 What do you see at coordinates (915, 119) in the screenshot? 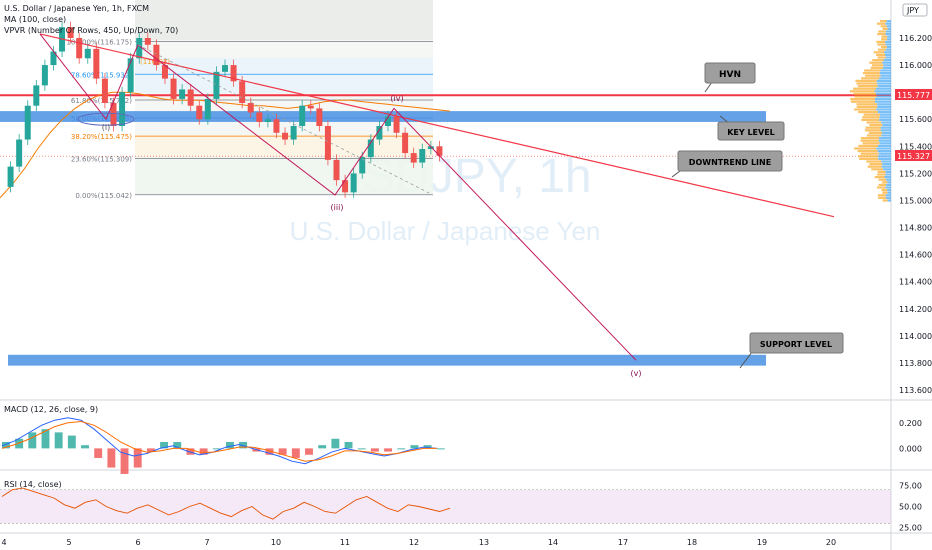
I see `price-tick-3: 115.600` at bounding box center [915, 119].